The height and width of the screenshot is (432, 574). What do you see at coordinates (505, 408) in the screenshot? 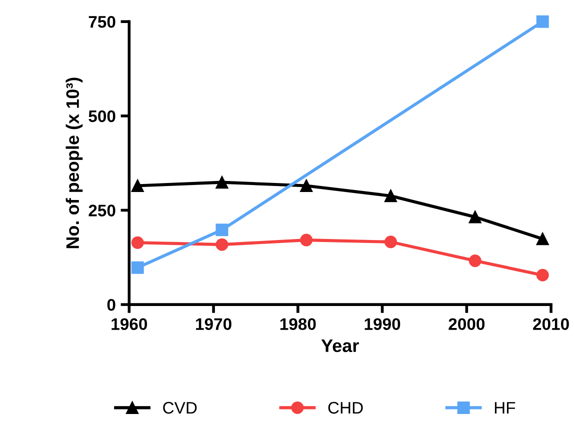
I see `legend-label: HF` at bounding box center [505, 408].